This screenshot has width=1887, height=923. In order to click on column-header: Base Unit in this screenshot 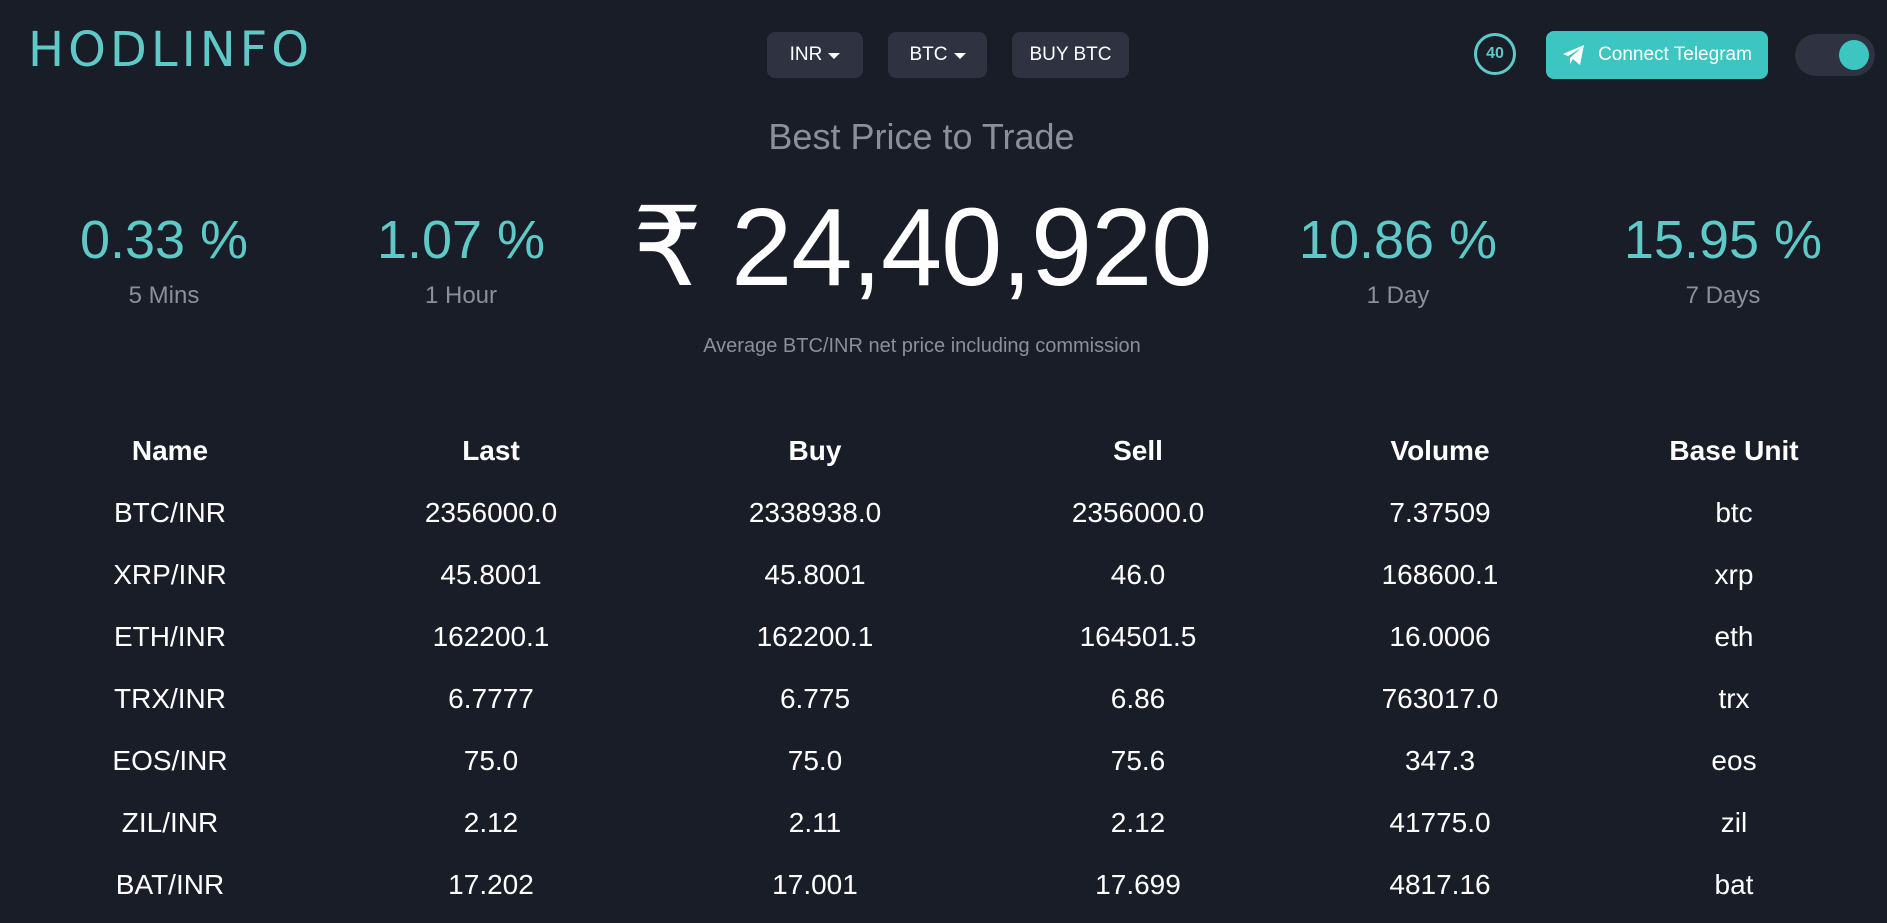, I will do `click(1734, 450)`.